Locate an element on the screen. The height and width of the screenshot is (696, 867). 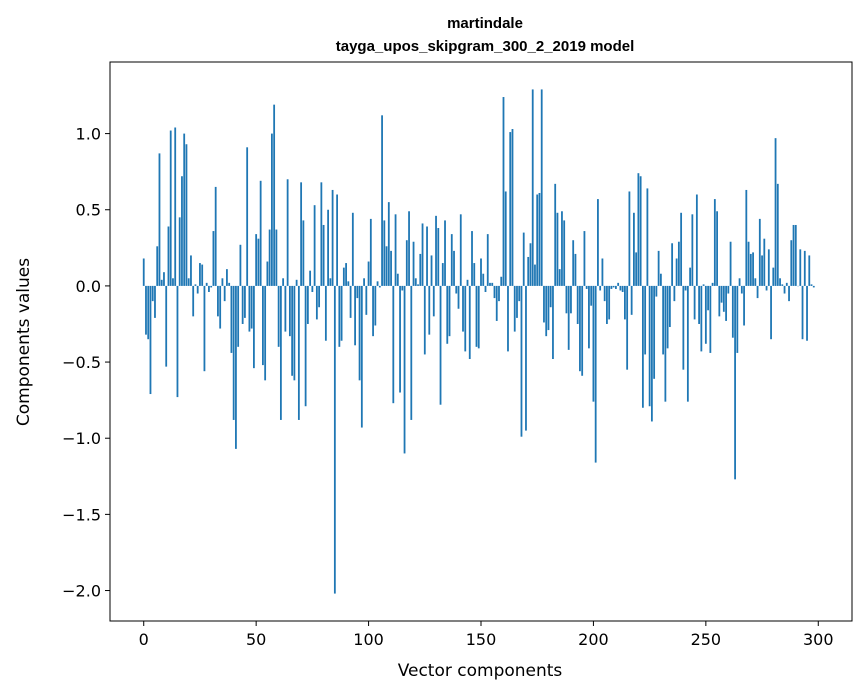
y-axis-ticks: −2.0 −1.5 −1.0 −0.5 0.0 0.5 1.0 is located at coordinates (86, 363).